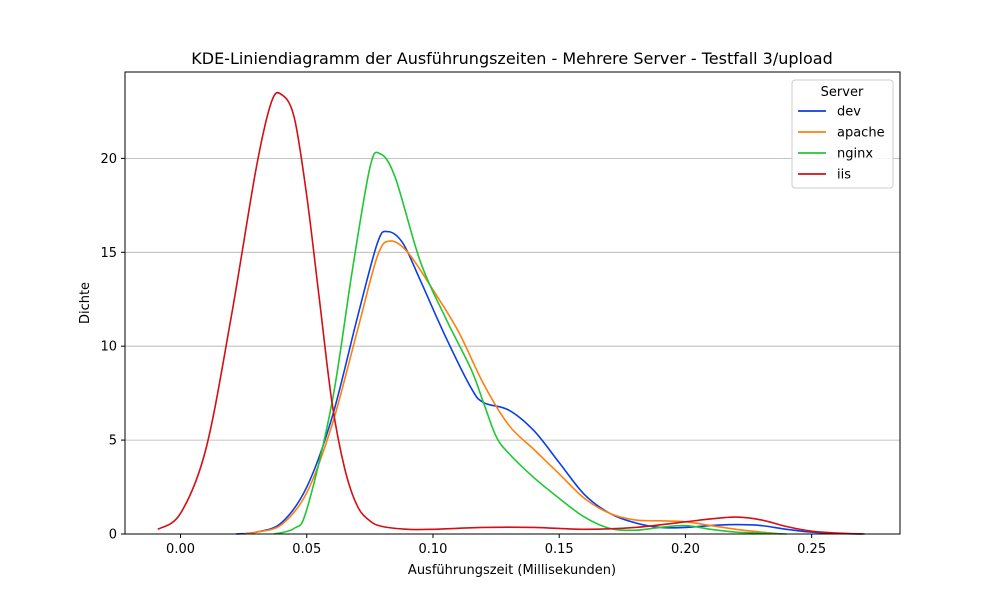 This screenshot has width=1000, height=600. What do you see at coordinates (512, 570) in the screenshot?
I see `x-axis-label: Ausführungszeit (Millisekunden)` at bounding box center [512, 570].